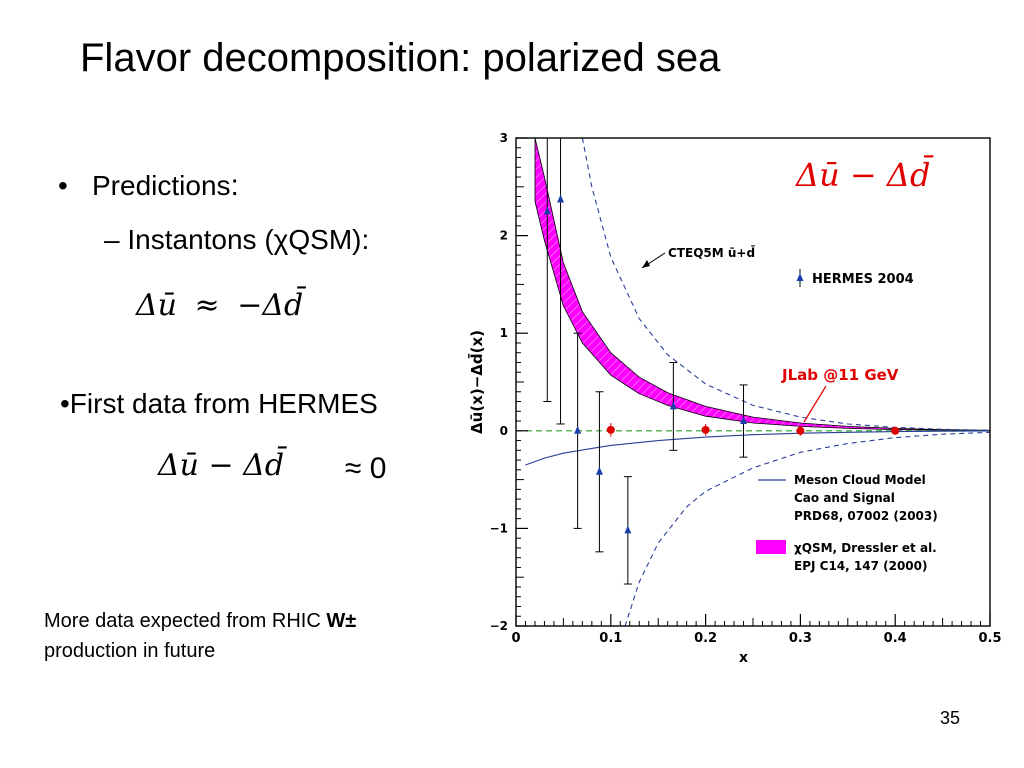  What do you see at coordinates (499, 528) in the screenshot?
I see `y-tick-label-1: −1` at bounding box center [499, 528].